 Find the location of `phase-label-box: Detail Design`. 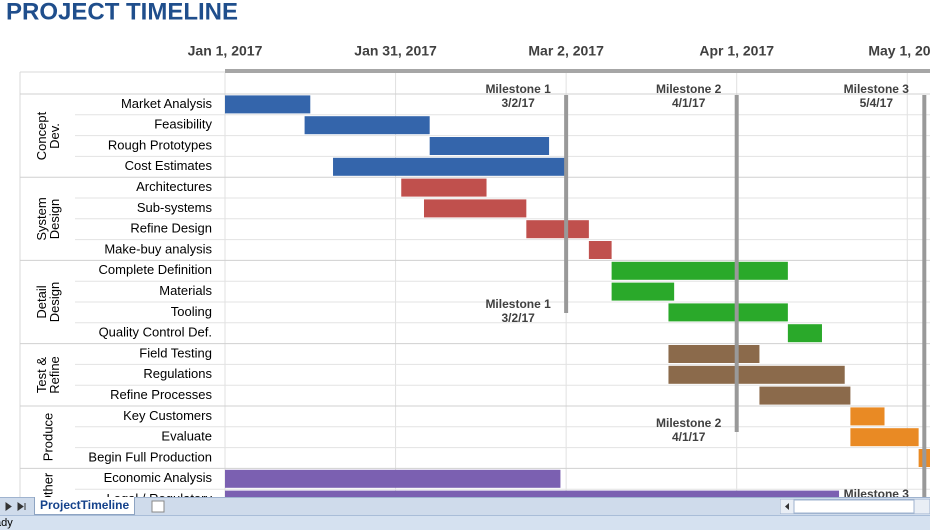

phase-label-box: Detail Design is located at coordinates (47, 301).